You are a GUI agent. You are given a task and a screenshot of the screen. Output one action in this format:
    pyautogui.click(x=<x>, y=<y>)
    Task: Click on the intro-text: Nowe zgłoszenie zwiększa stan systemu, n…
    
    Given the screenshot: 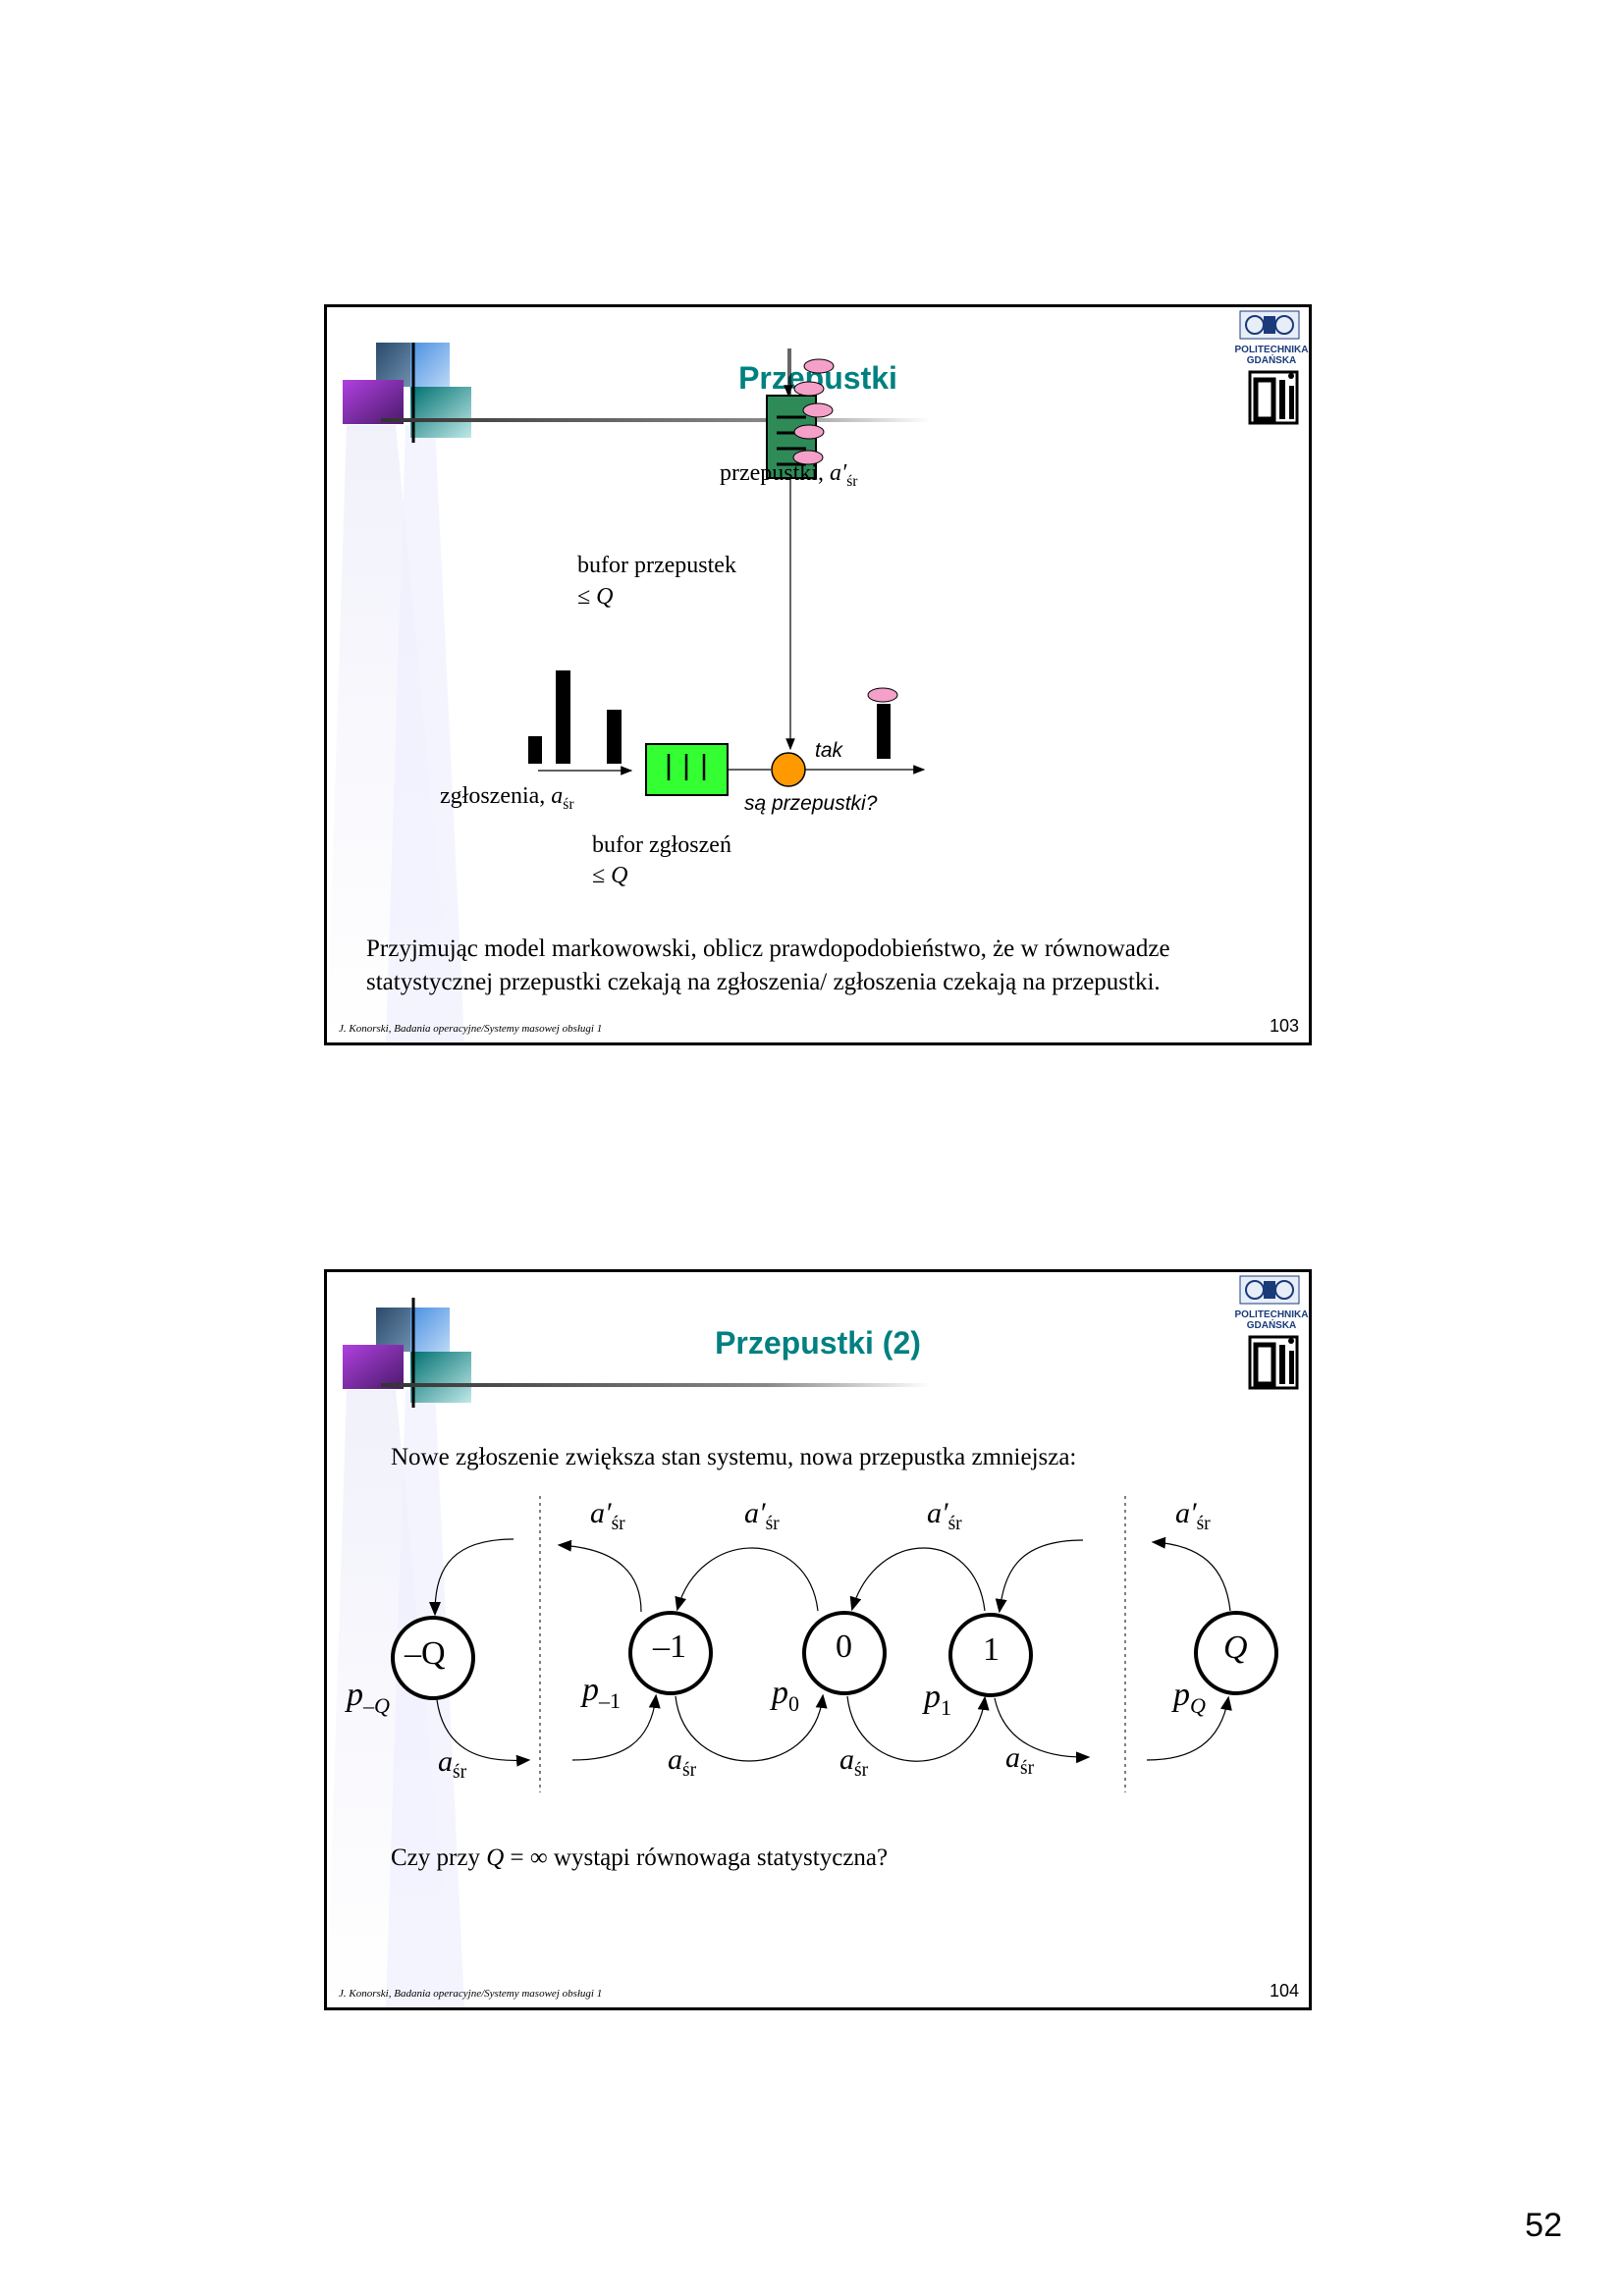 What is the action you would take?
    pyautogui.click(x=734, y=1457)
    